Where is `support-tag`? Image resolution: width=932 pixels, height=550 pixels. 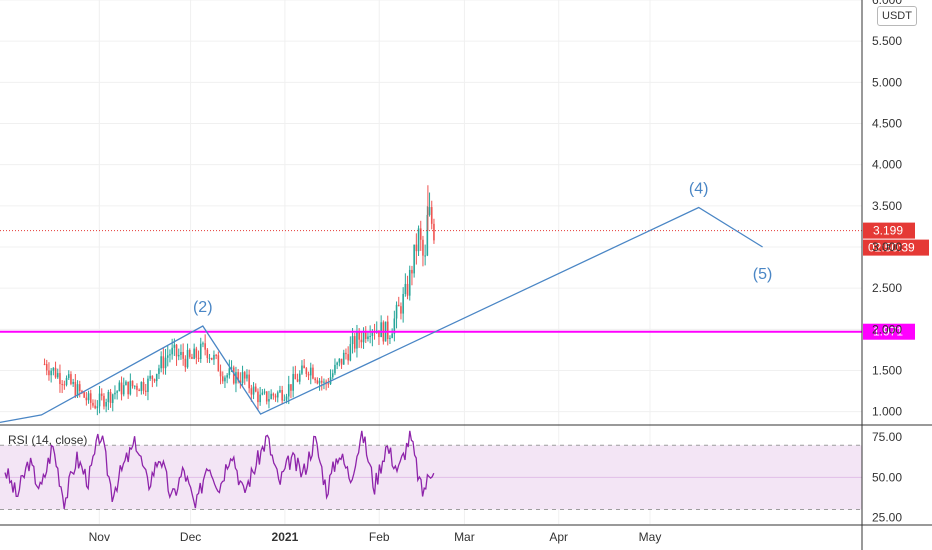 support-tag is located at coordinates (889, 331).